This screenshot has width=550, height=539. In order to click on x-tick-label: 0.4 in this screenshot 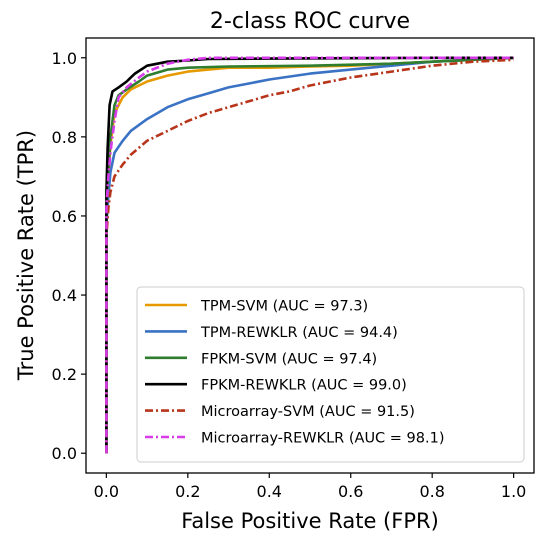, I will do `click(269, 491)`.